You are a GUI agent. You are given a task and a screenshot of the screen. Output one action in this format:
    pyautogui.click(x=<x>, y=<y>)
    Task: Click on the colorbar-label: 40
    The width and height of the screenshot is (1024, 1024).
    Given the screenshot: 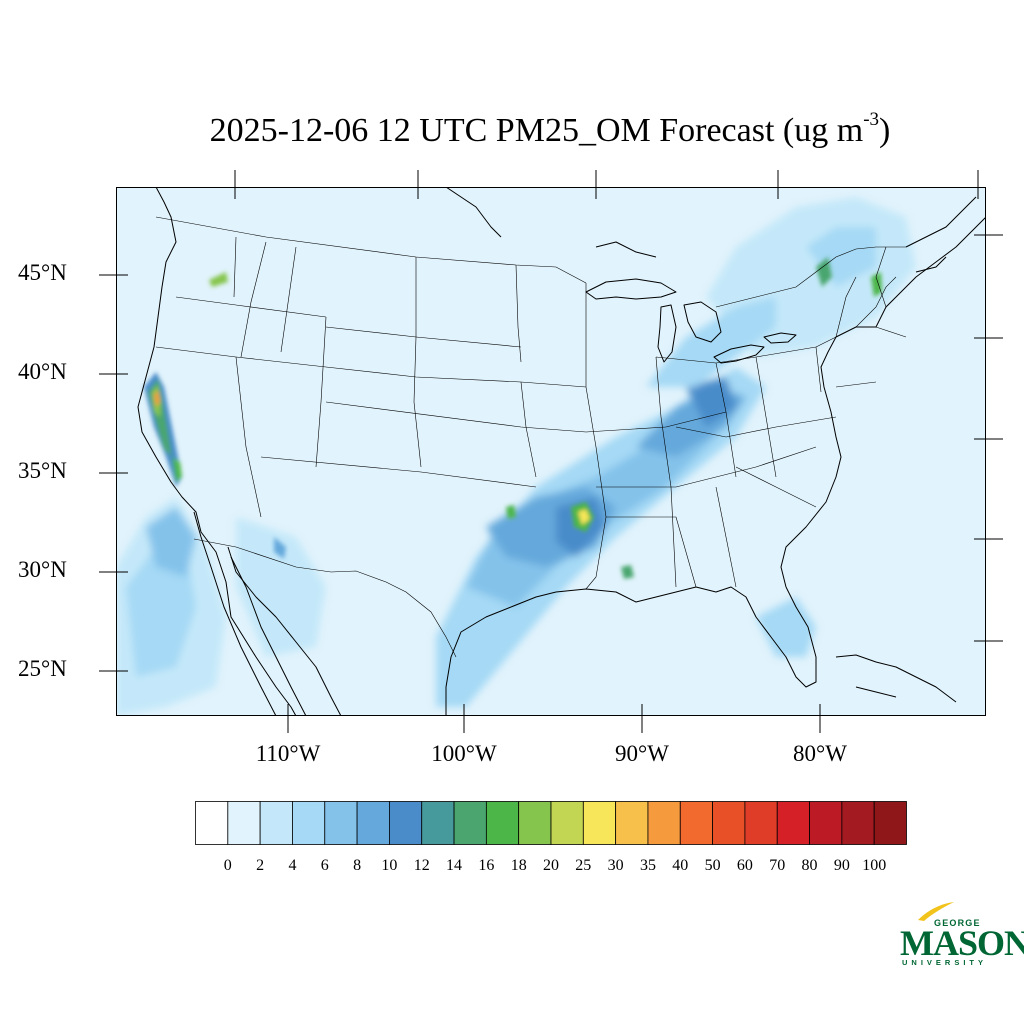 What is the action you would take?
    pyautogui.click(x=680, y=865)
    